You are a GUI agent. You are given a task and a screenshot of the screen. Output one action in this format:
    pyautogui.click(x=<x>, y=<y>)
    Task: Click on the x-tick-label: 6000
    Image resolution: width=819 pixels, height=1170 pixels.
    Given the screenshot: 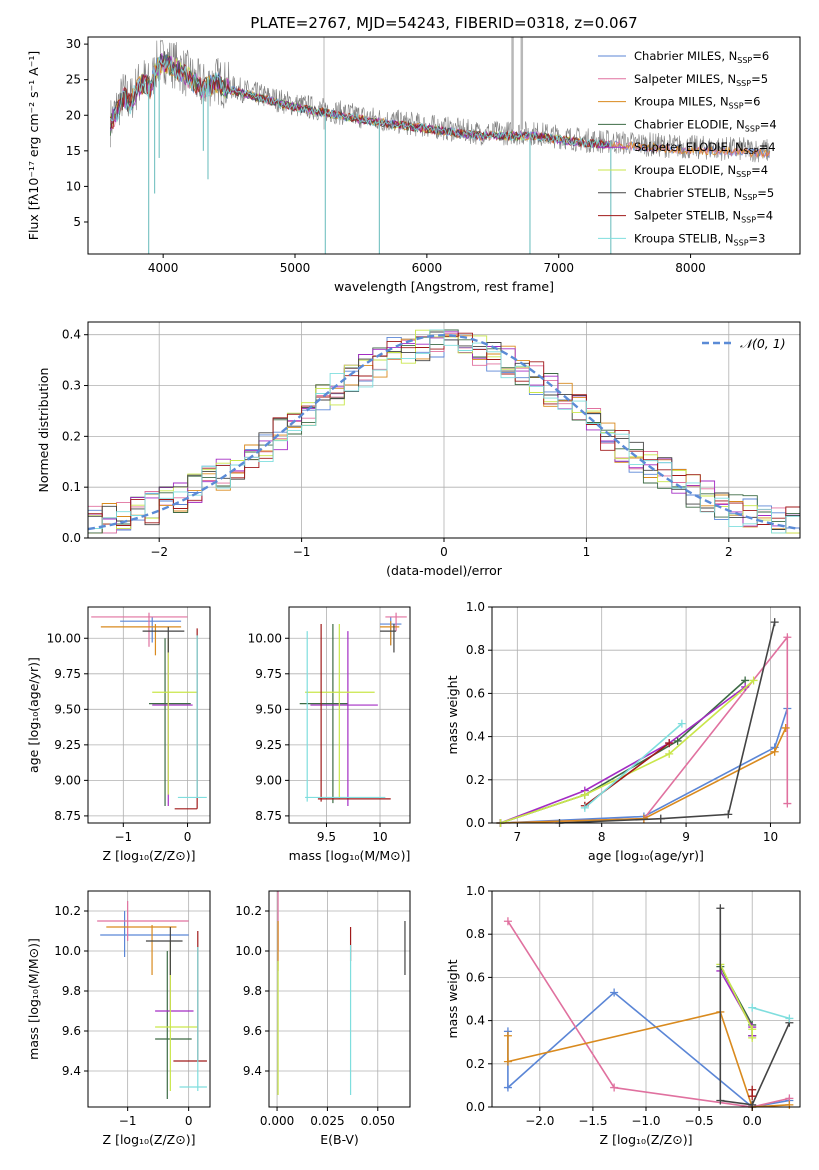 What is the action you would take?
    pyautogui.click(x=427, y=268)
    